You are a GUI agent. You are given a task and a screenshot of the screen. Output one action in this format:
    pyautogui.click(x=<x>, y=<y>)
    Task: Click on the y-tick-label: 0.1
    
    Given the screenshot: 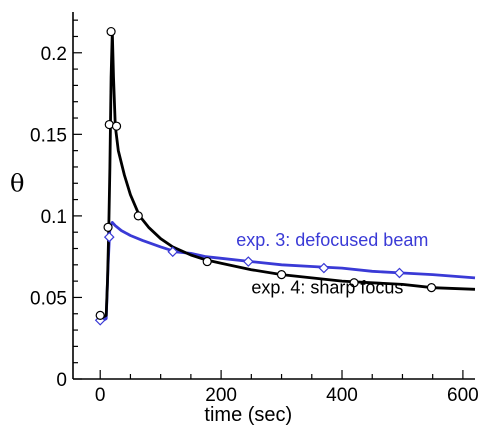 What is the action you would take?
    pyautogui.click(x=54, y=217)
    